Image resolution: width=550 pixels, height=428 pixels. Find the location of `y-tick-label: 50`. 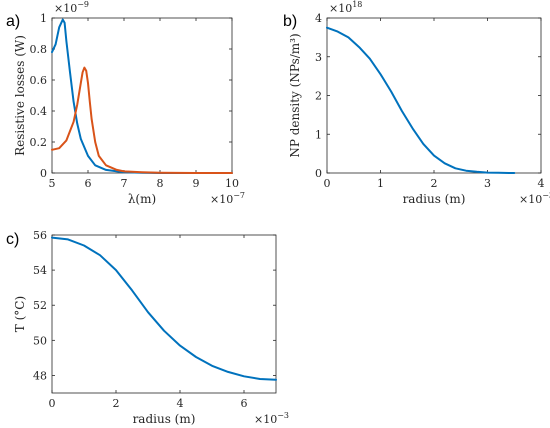

y-tick-label: 50 is located at coordinates (40, 340).